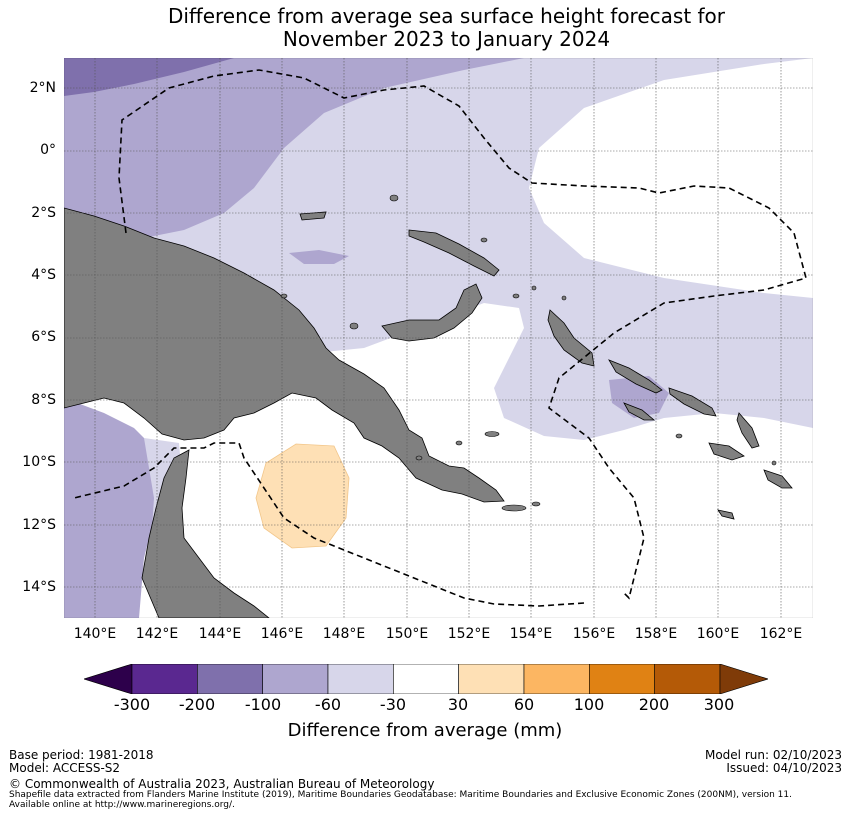  What do you see at coordinates (458, 704) in the screenshot?
I see `colorbar-tick: 30` at bounding box center [458, 704].